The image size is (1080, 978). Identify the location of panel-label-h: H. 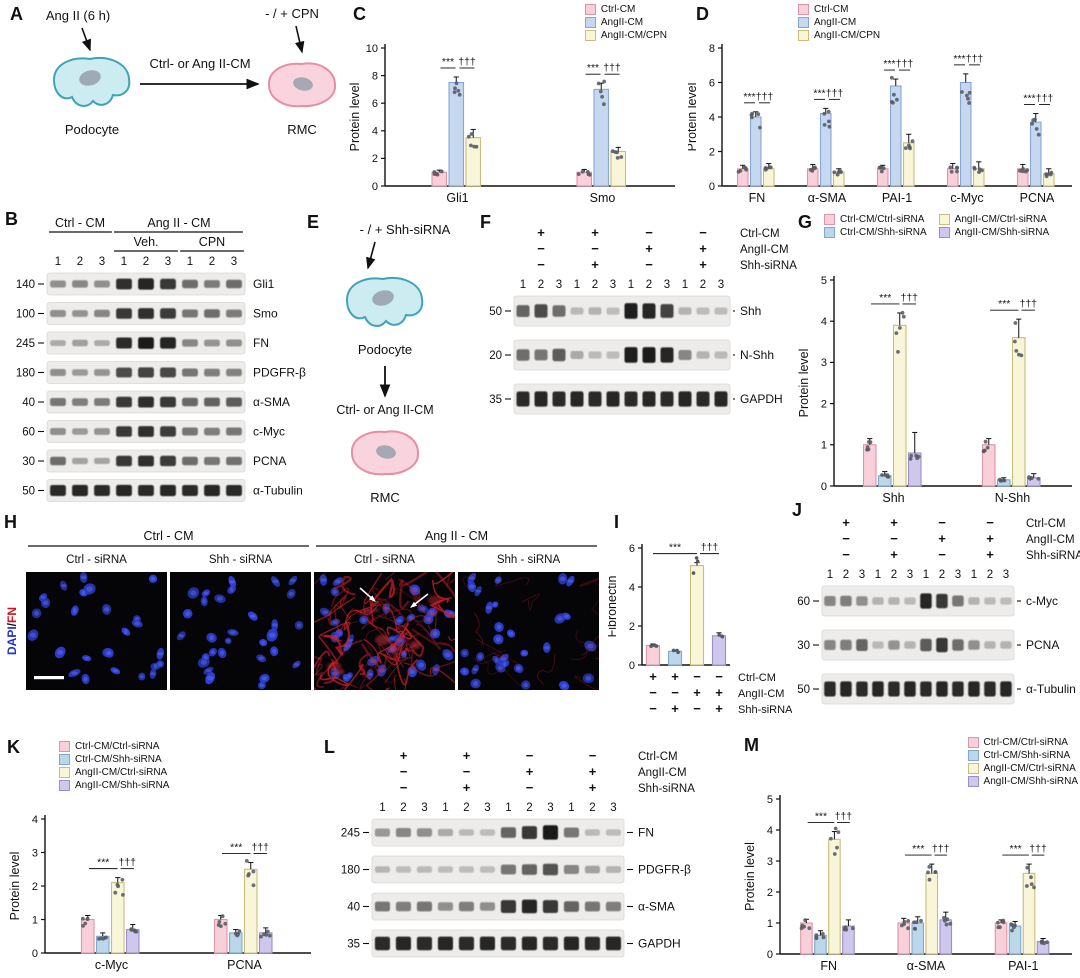
(10, 522).